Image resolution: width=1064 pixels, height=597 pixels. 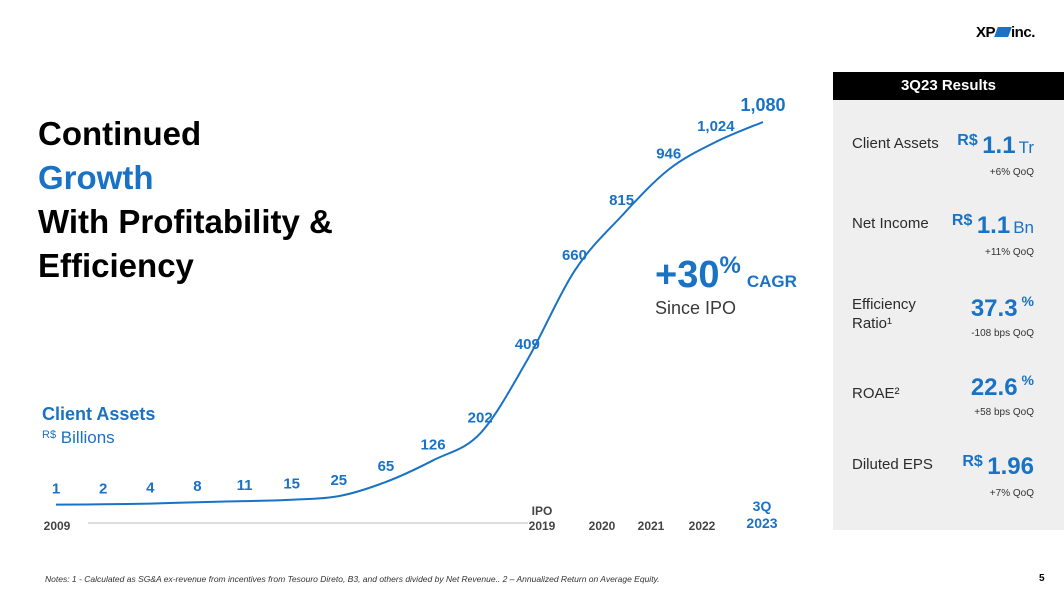 I want to click on data-label-2: 4, so click(x=150, y=488).